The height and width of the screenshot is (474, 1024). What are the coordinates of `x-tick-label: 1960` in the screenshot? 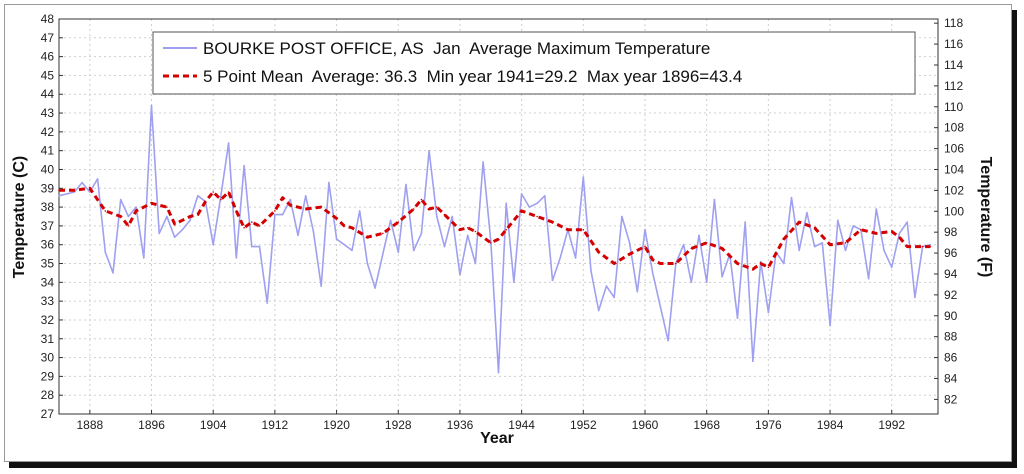 It's located at (645, 425).